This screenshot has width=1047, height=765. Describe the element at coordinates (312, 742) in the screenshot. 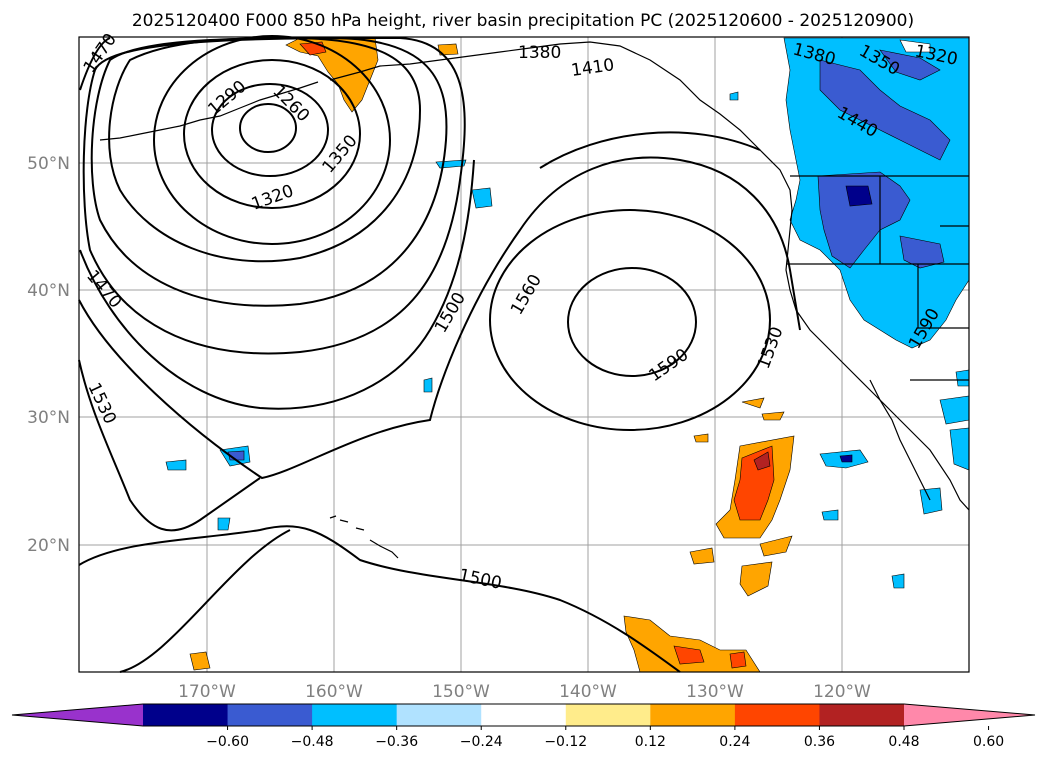

I see `colorbar-tick-label: −0.48` at that location.